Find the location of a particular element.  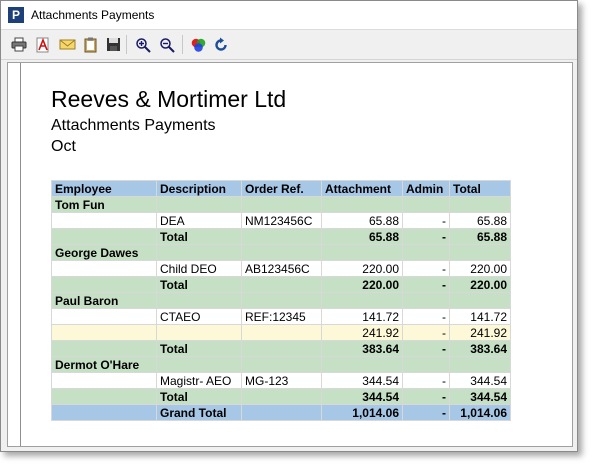

column-header-employee: Employee is located at coordinates (104, 188).